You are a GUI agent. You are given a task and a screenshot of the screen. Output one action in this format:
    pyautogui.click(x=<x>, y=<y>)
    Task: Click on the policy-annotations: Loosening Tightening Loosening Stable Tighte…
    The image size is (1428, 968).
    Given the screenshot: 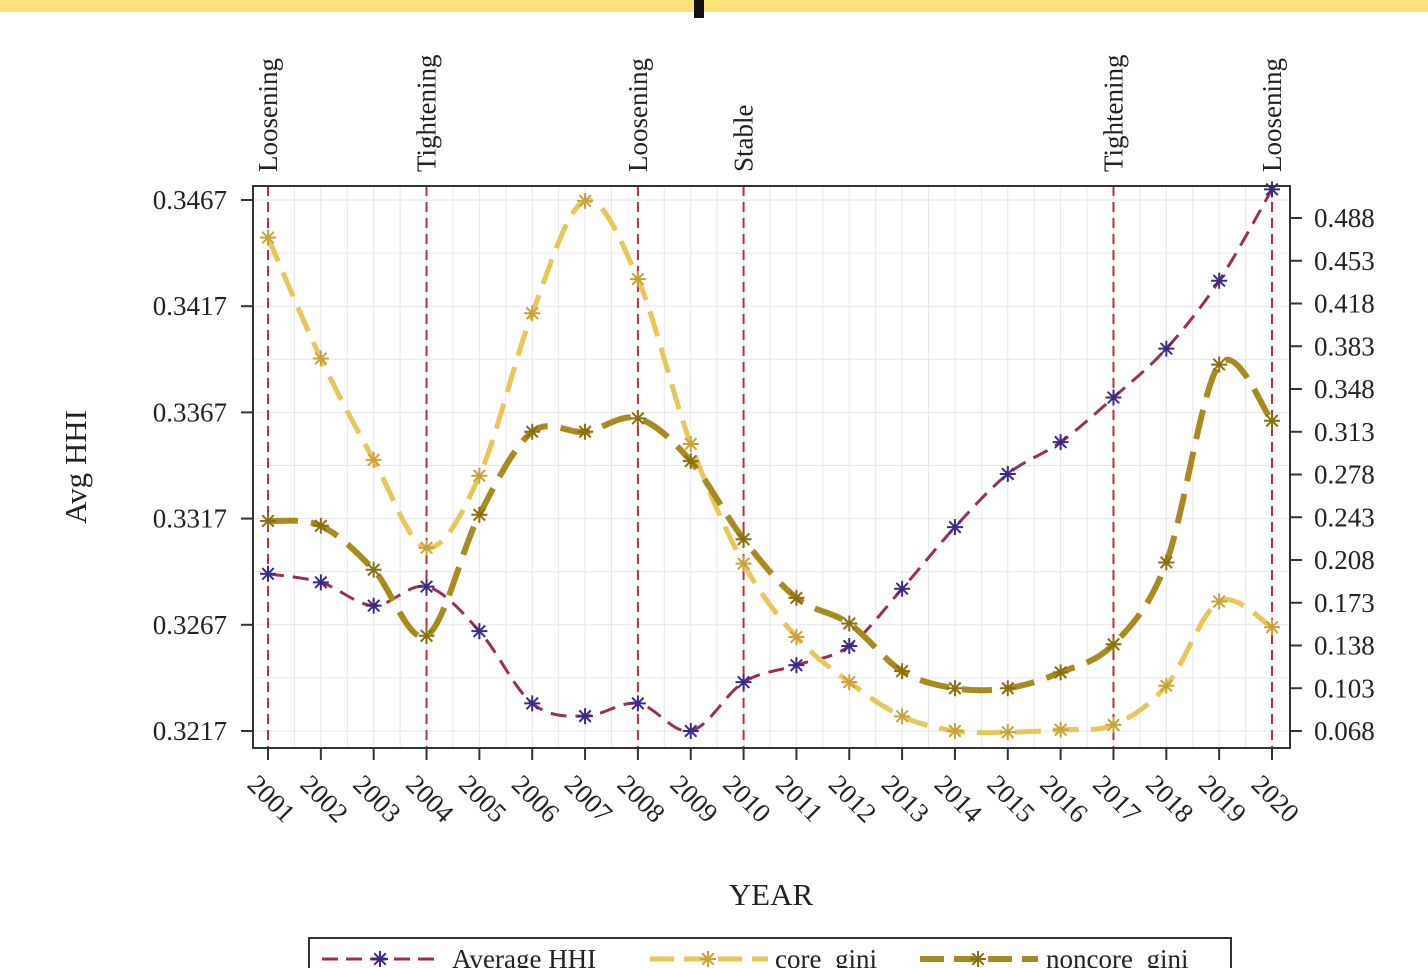 What is the action you would take?
    pyautogui.click(x=770, y=113)
    